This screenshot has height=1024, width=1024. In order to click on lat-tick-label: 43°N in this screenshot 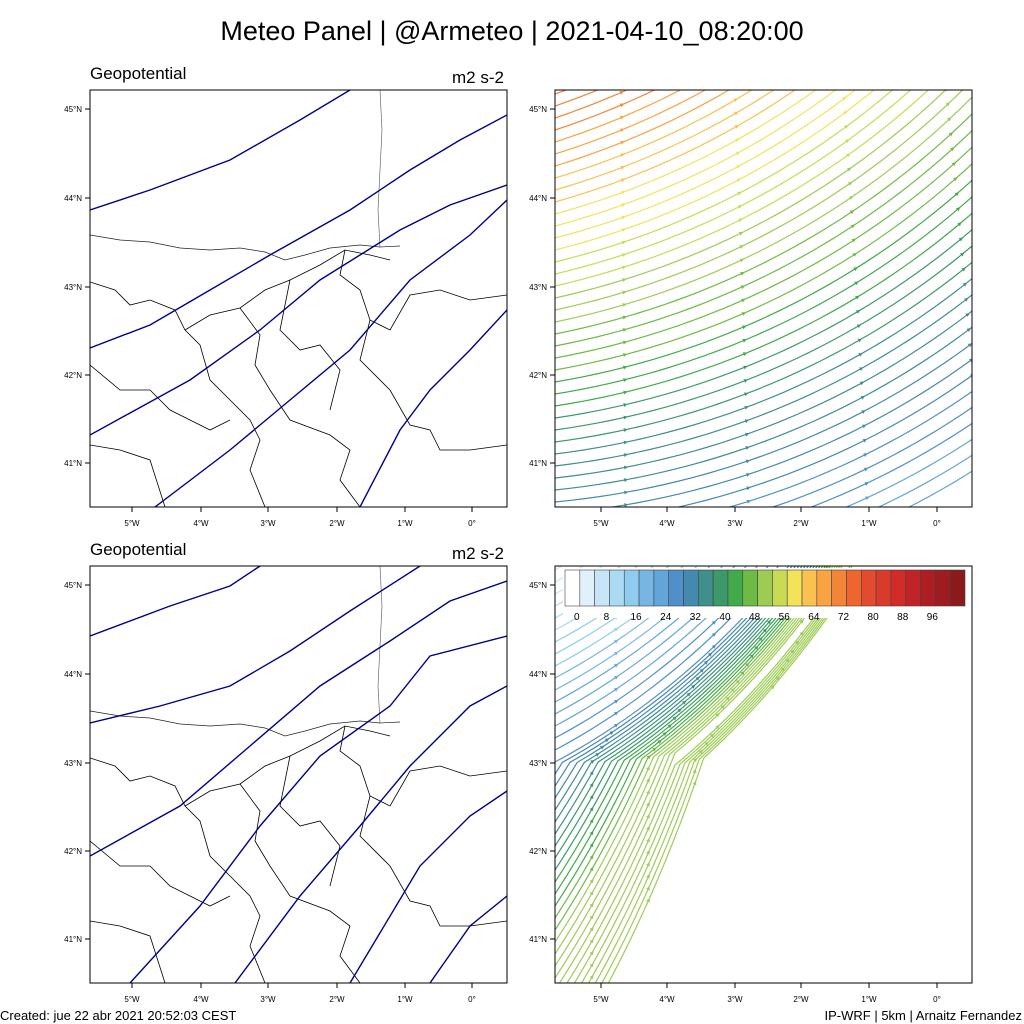, I will do `click(73, 763)`.